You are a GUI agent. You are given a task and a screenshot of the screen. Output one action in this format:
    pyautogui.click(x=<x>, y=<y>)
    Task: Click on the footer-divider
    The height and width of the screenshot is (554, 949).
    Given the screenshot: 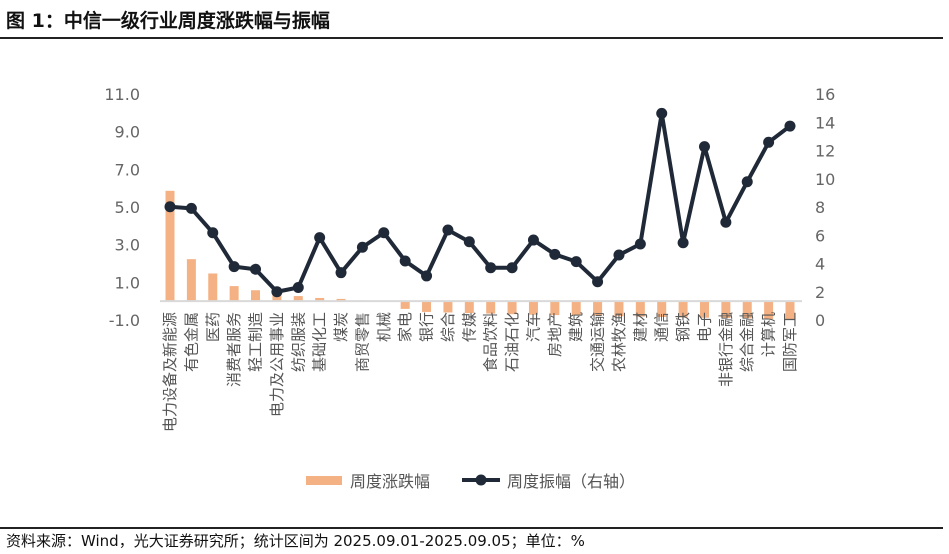 What is the action you would take?
    pyautogui.click(x=471, y=528)
    